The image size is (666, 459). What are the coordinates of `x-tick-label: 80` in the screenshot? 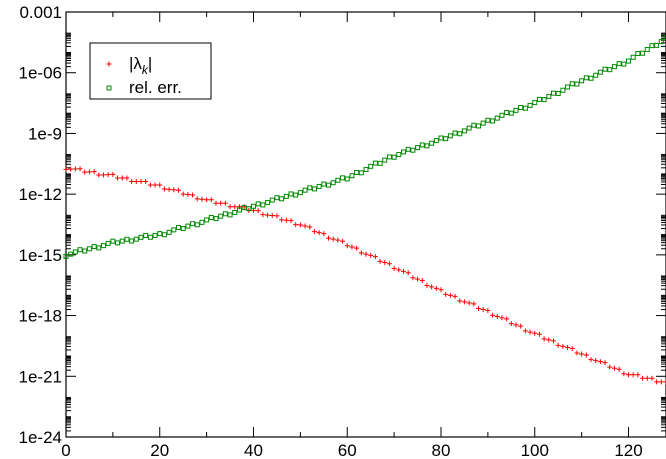 It's located at (441, 450).